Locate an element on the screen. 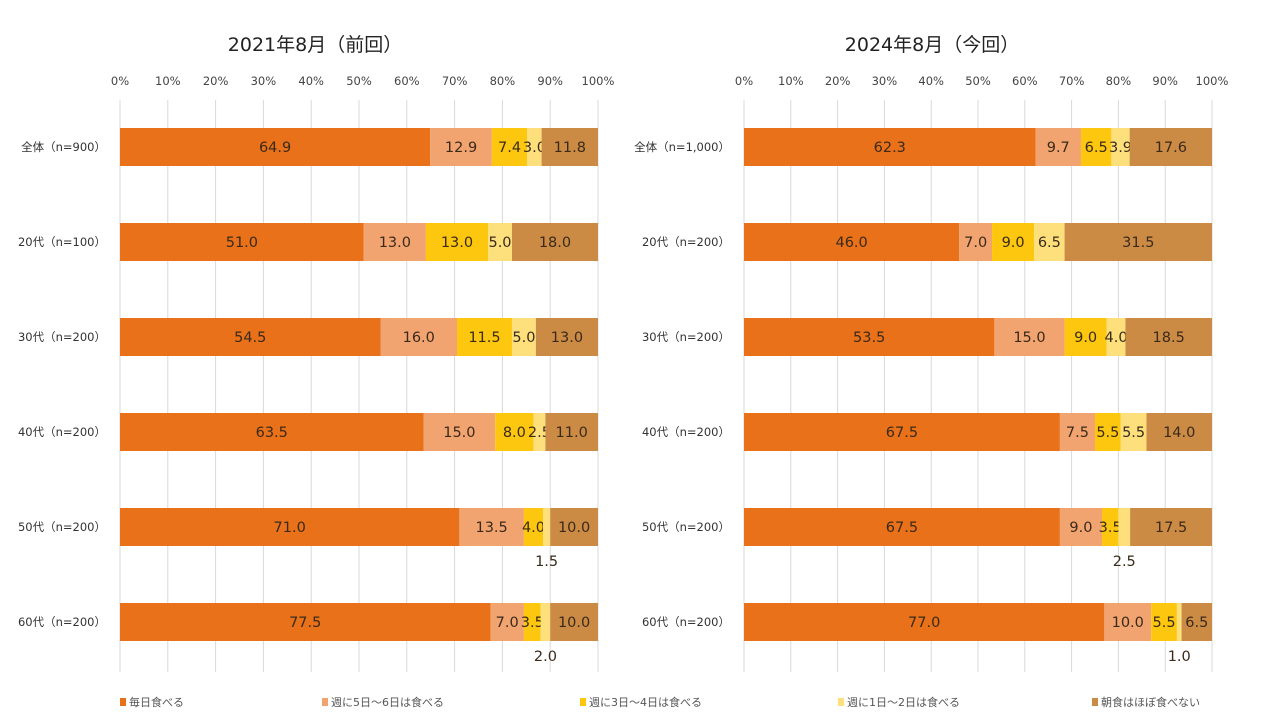  data-label: 5.0 is located at coordinates (523, 338).